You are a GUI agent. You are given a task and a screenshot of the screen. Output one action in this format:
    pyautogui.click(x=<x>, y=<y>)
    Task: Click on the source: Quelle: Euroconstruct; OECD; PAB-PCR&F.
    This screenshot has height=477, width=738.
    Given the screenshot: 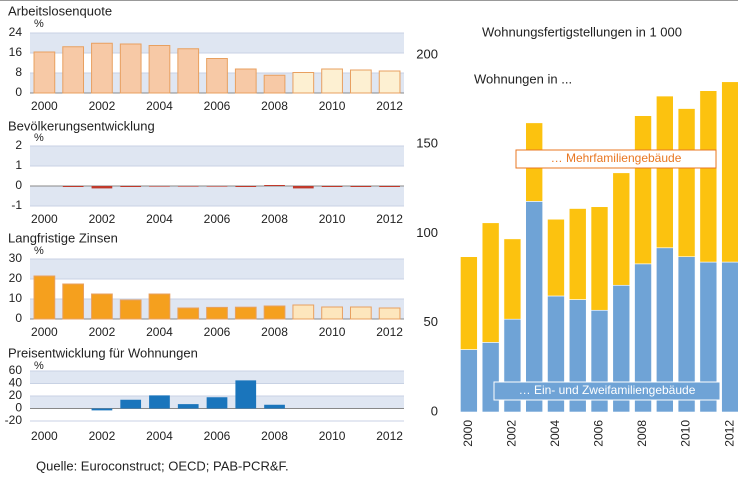 What is the action you would take?
    pyautogui.click(x=162, y=465)
    